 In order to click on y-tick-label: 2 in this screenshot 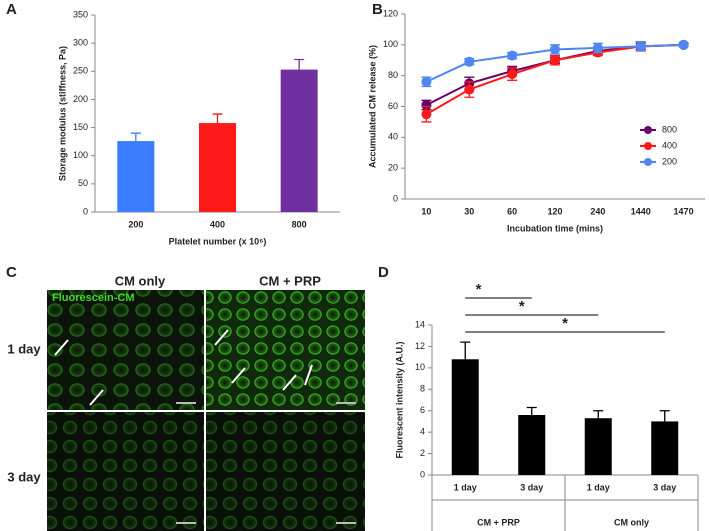, I will do `click(422, 453)`.